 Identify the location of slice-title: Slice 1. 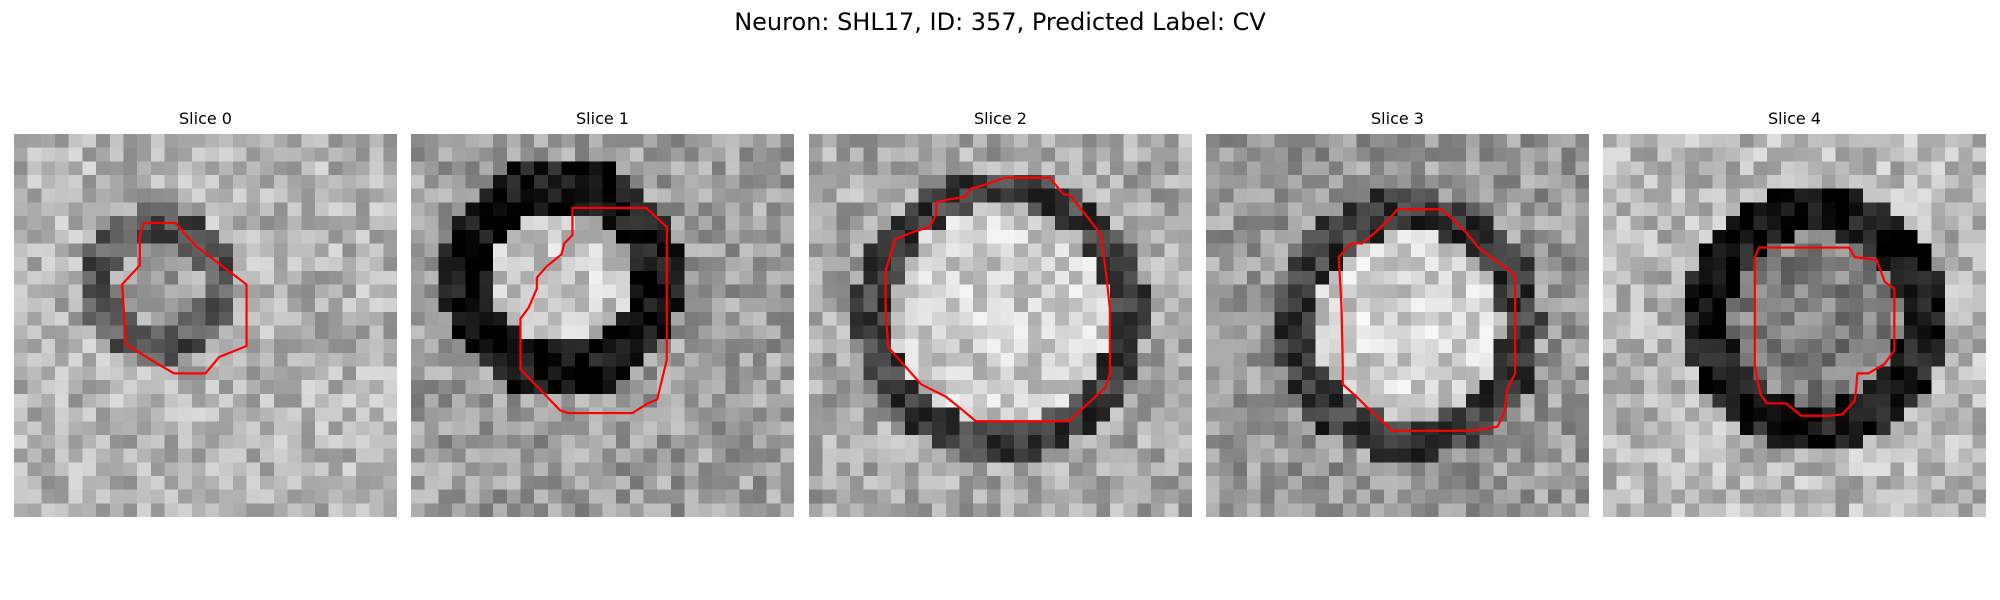
(602, 118).